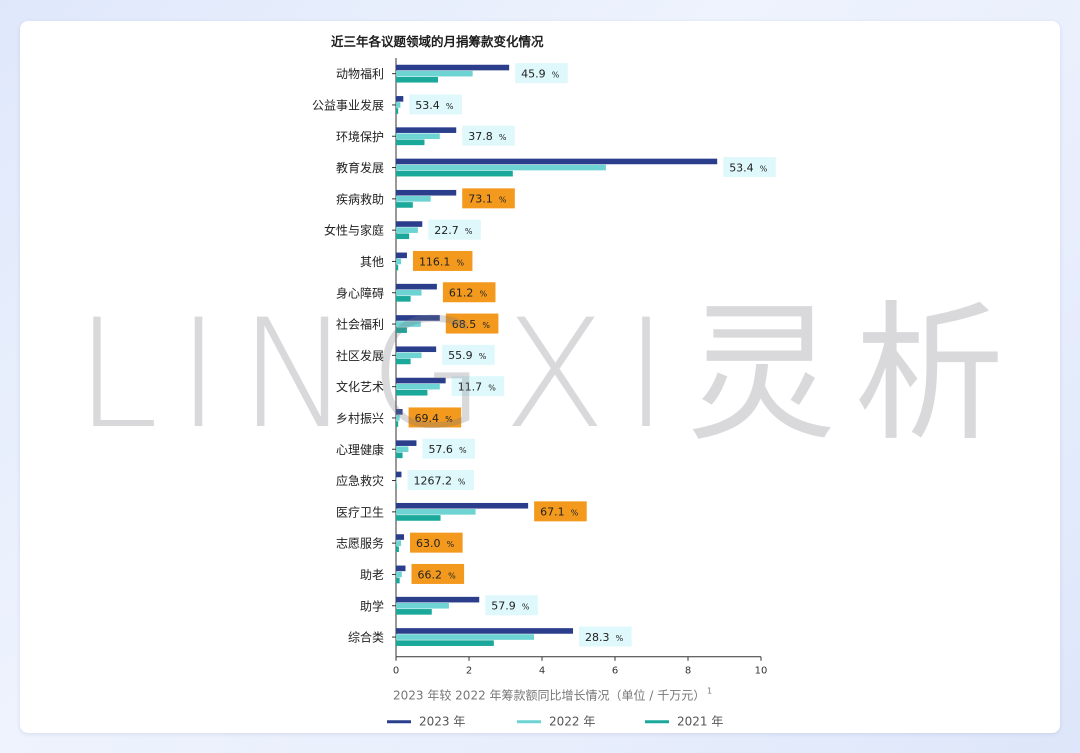  I want to click on x-tick-label: 8, so click(688, 671).